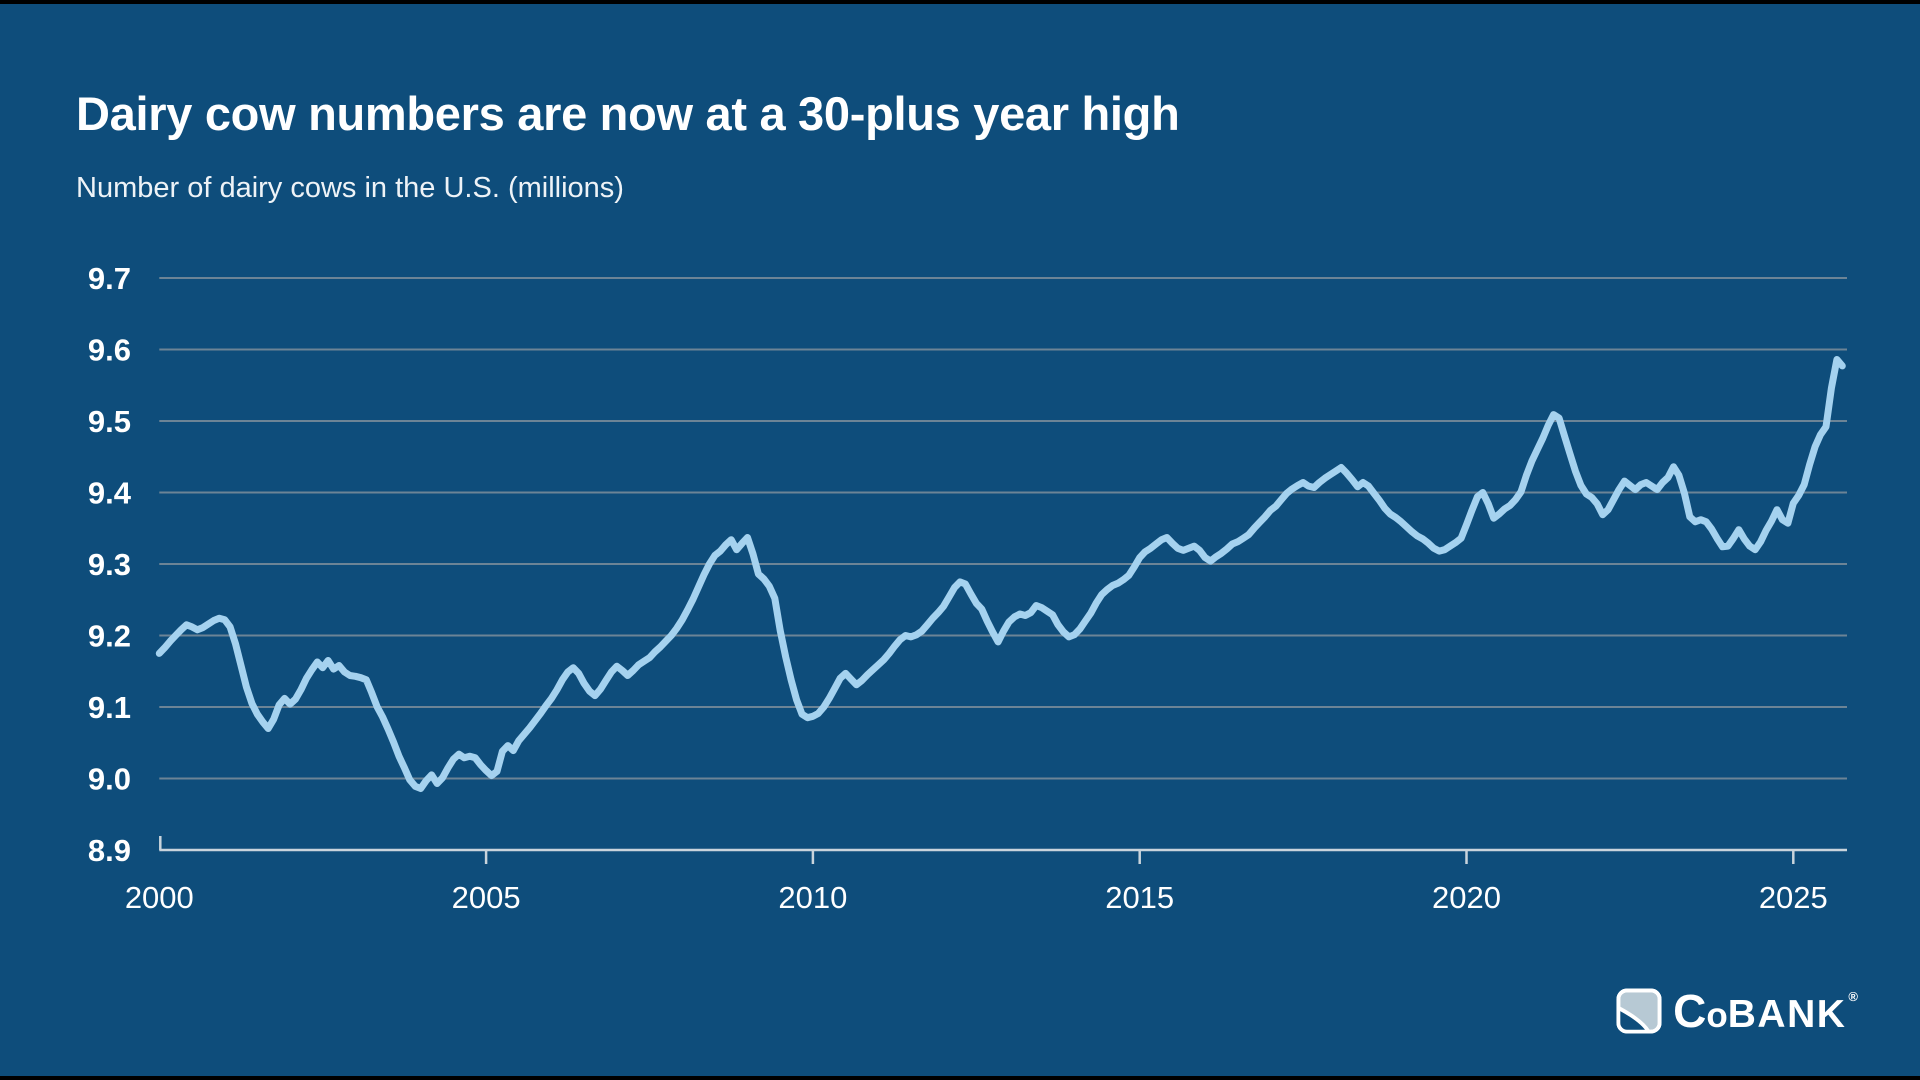 The height and width of the screenshot is (1080, 1920). What do you see at coordinates (109, 421) in the screenshot?
I see `y-tick-label: 9.5` at bounding box center [109, 421].